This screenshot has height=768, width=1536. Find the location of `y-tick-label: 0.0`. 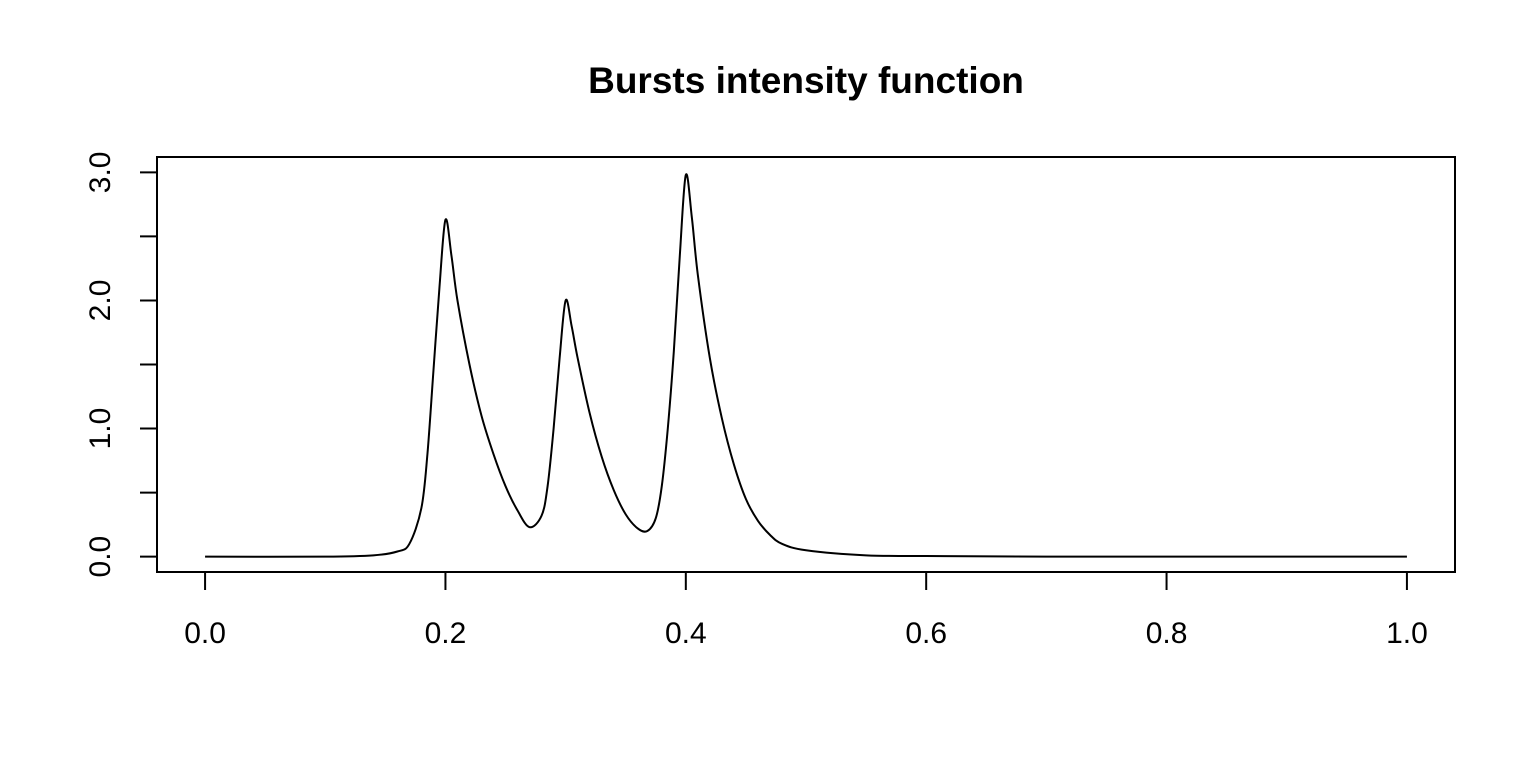

y-tick-label: 0.0 is located at coordinates (100, 557).